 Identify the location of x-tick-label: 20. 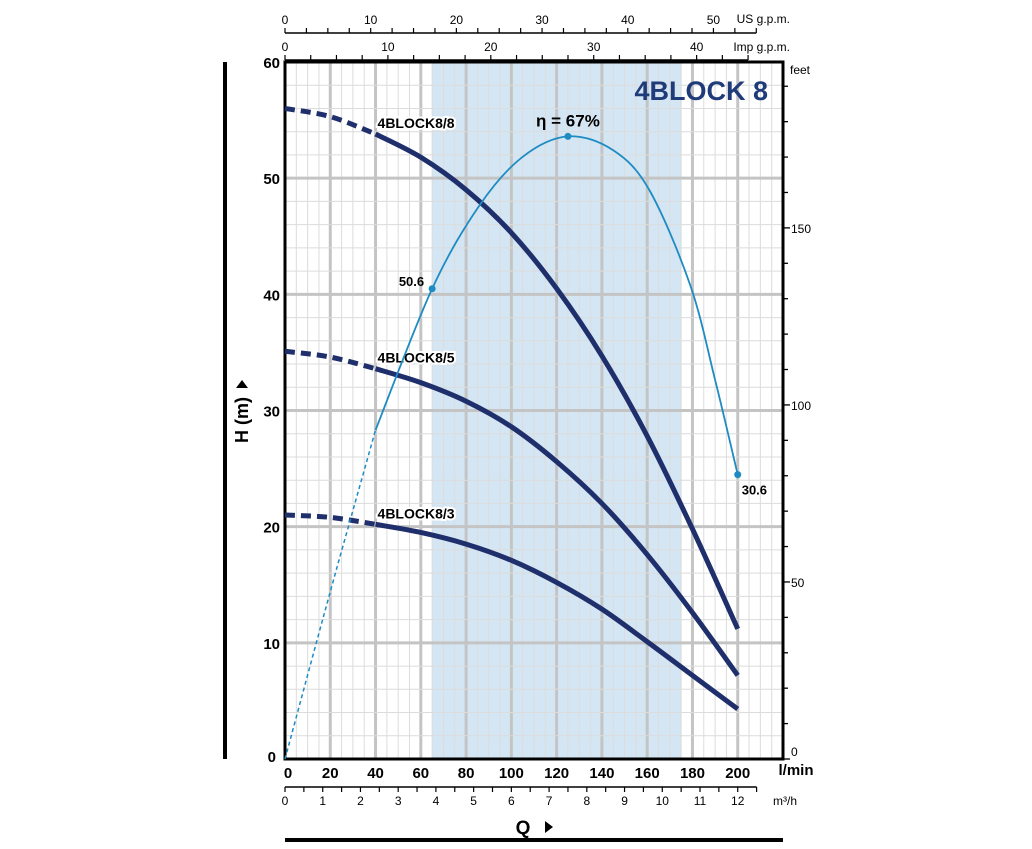
(330, 773).